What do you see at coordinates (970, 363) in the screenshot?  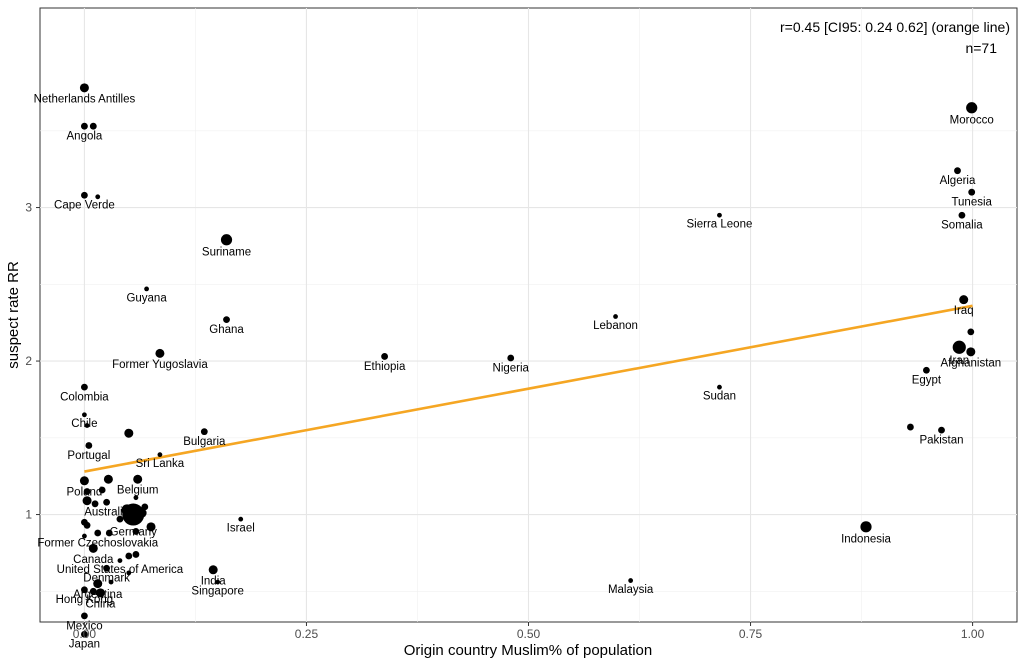 I see `point-label: Afghanistan` at bounding box center [970, 363].